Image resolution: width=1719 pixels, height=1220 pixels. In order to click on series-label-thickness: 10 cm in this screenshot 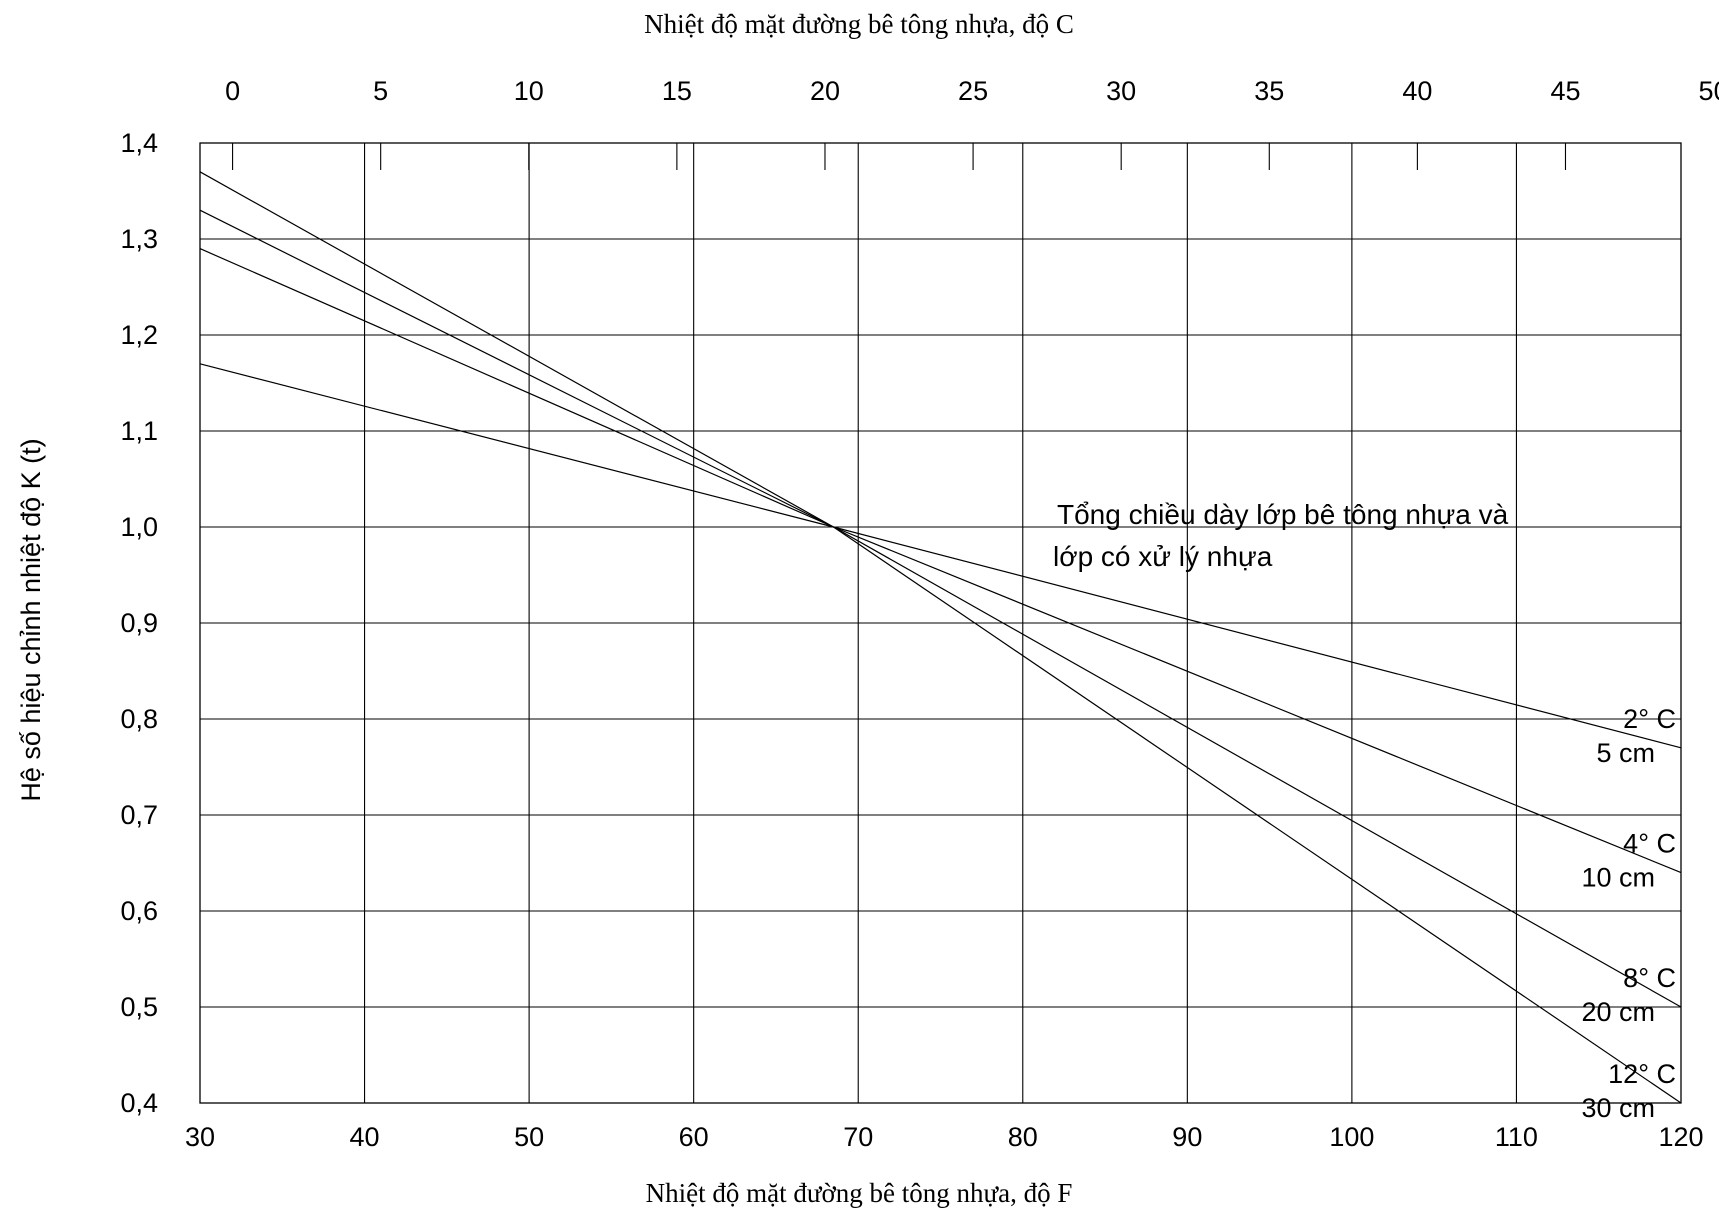, I will do `click(1618, 878)`.